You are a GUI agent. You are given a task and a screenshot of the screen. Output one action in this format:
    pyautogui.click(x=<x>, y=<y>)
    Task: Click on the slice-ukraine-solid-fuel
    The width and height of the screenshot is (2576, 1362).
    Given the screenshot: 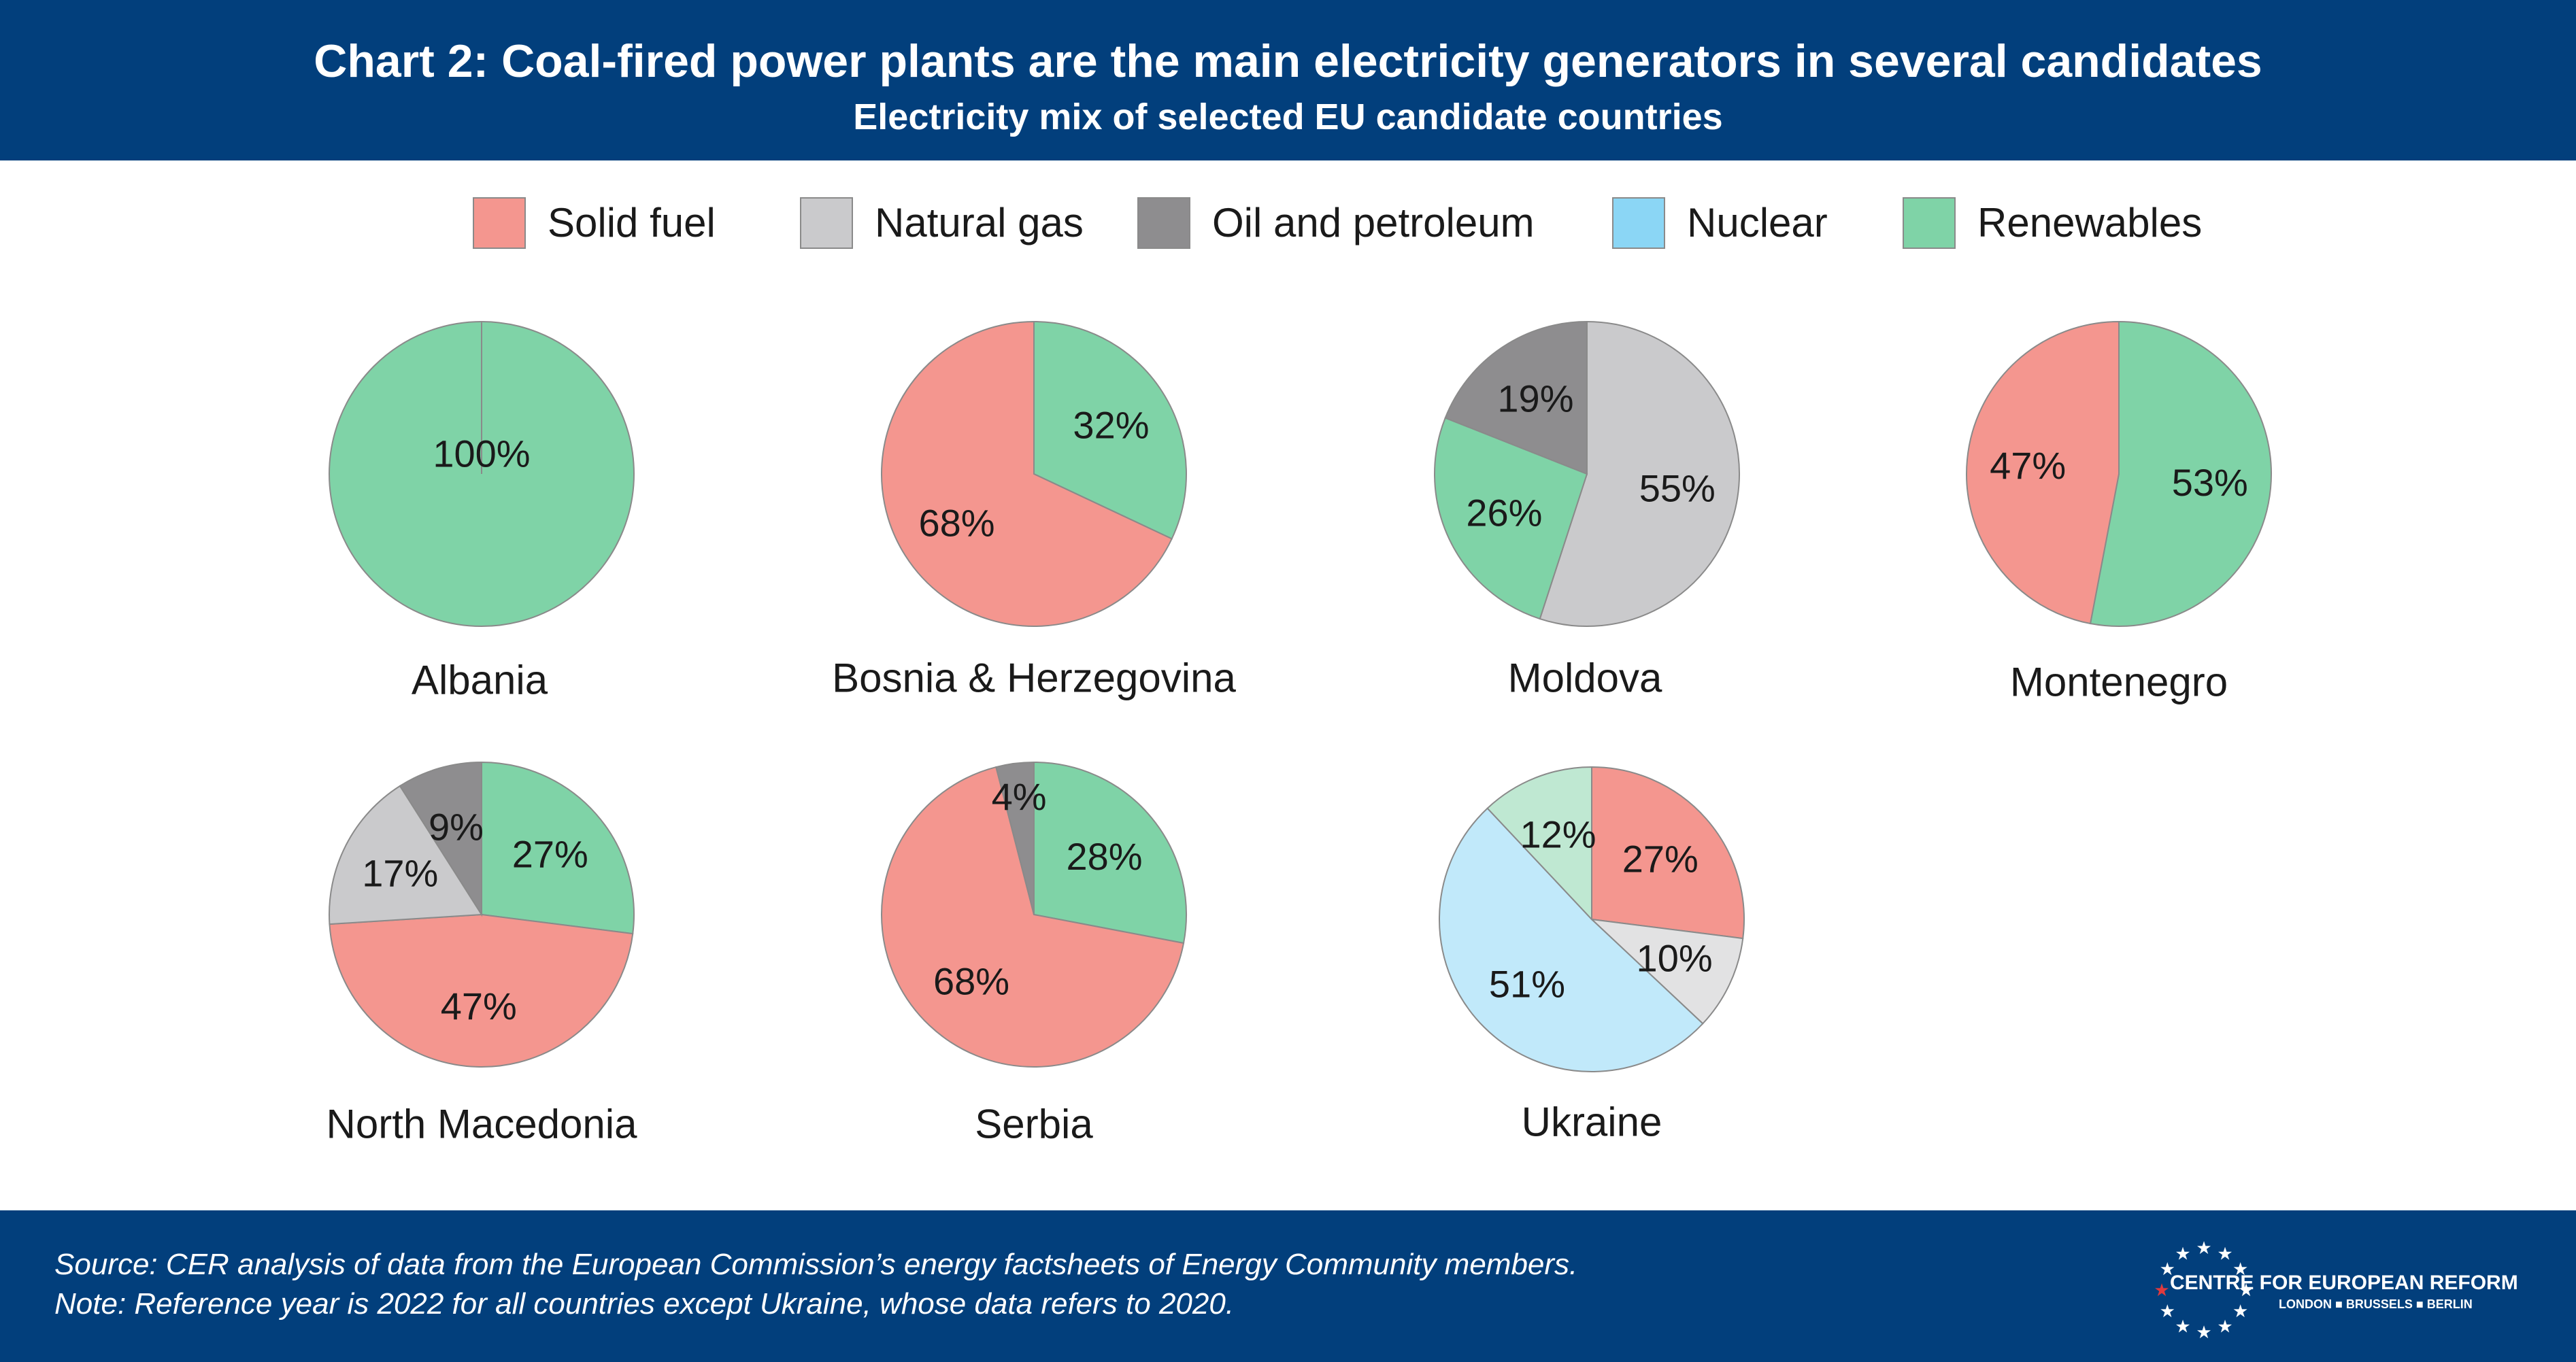 What is the action you would take?
    pyautogui.click(x=1668, y=853)
    